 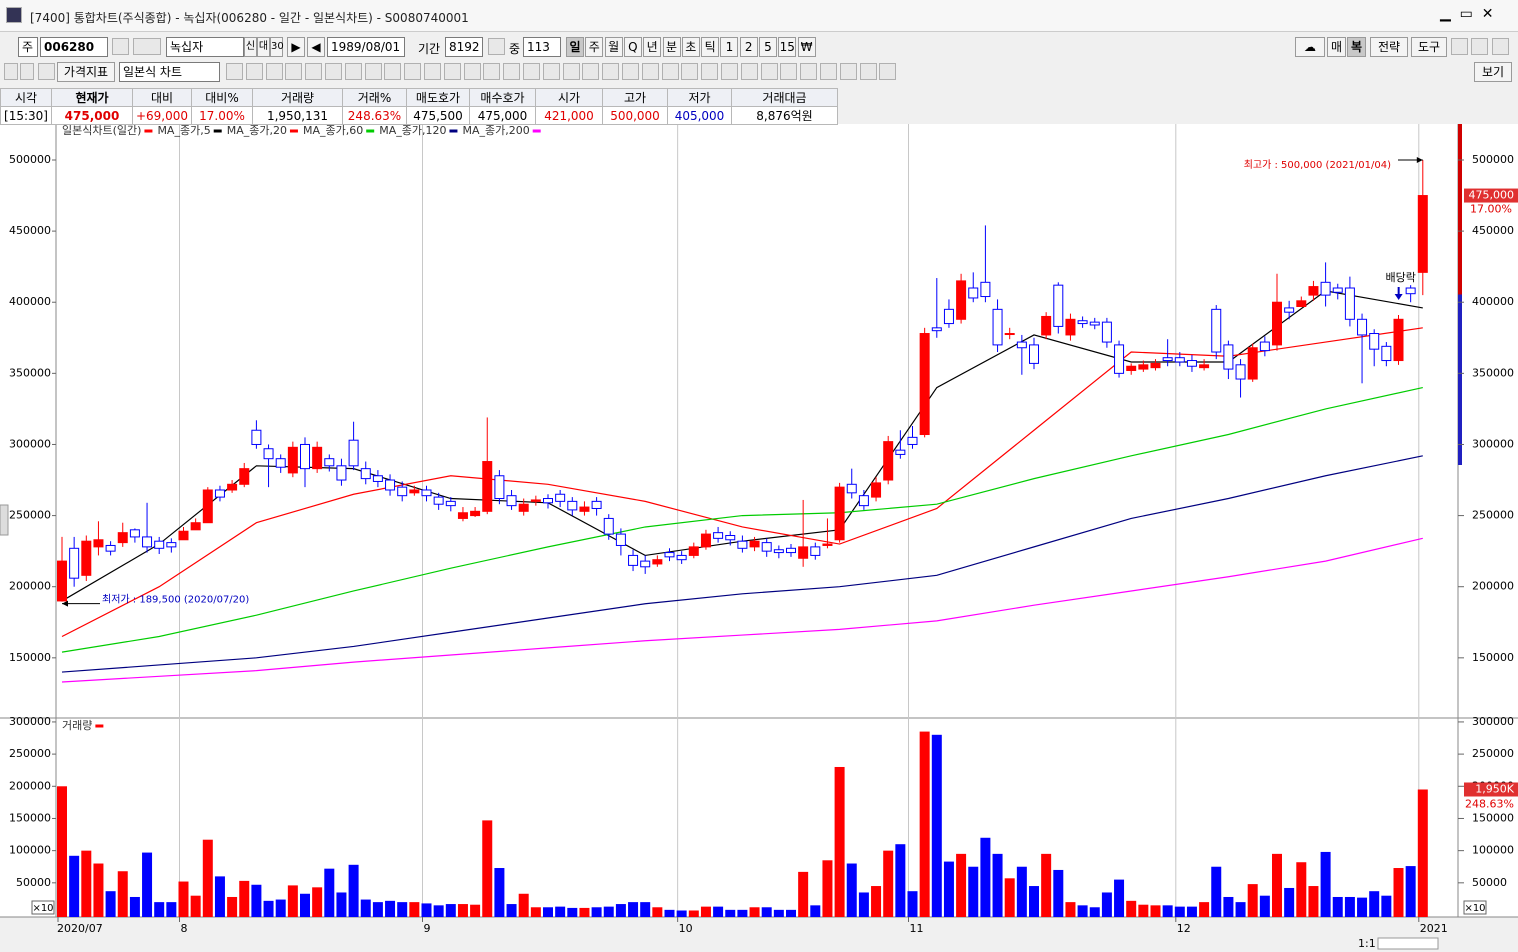 I want to click on save-icon, so click(x=1479, y=46).